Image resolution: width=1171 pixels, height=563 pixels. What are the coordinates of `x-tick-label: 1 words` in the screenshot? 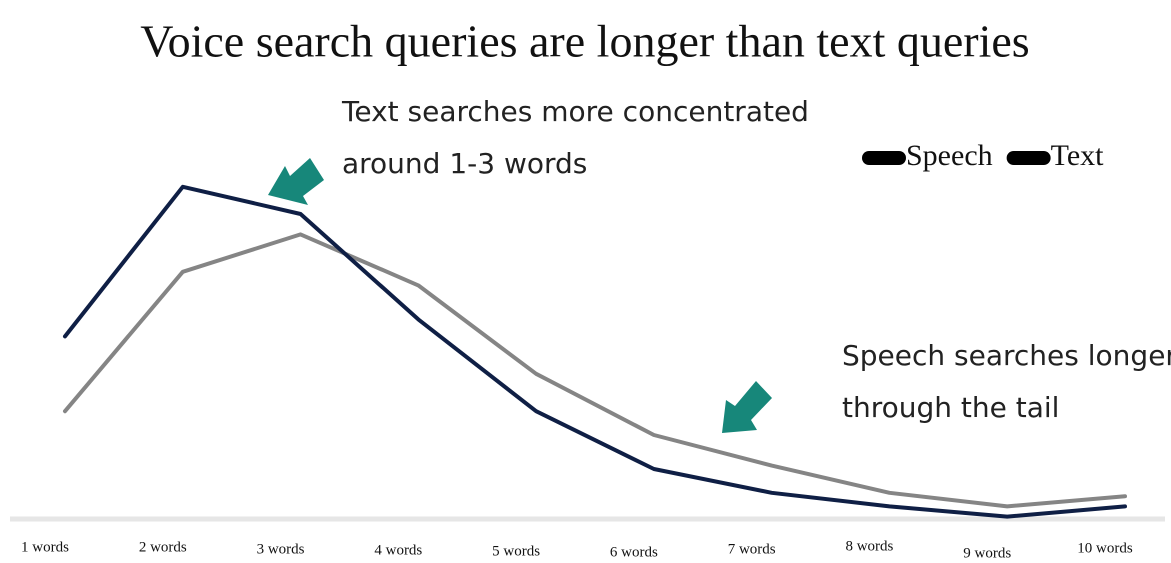 It's located at (45, 547).